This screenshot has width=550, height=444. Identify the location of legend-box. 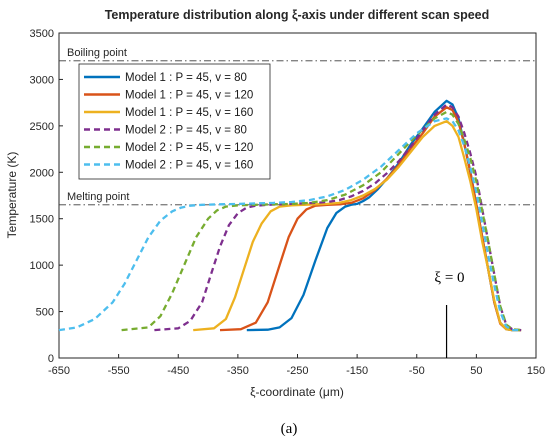
(174, 121).